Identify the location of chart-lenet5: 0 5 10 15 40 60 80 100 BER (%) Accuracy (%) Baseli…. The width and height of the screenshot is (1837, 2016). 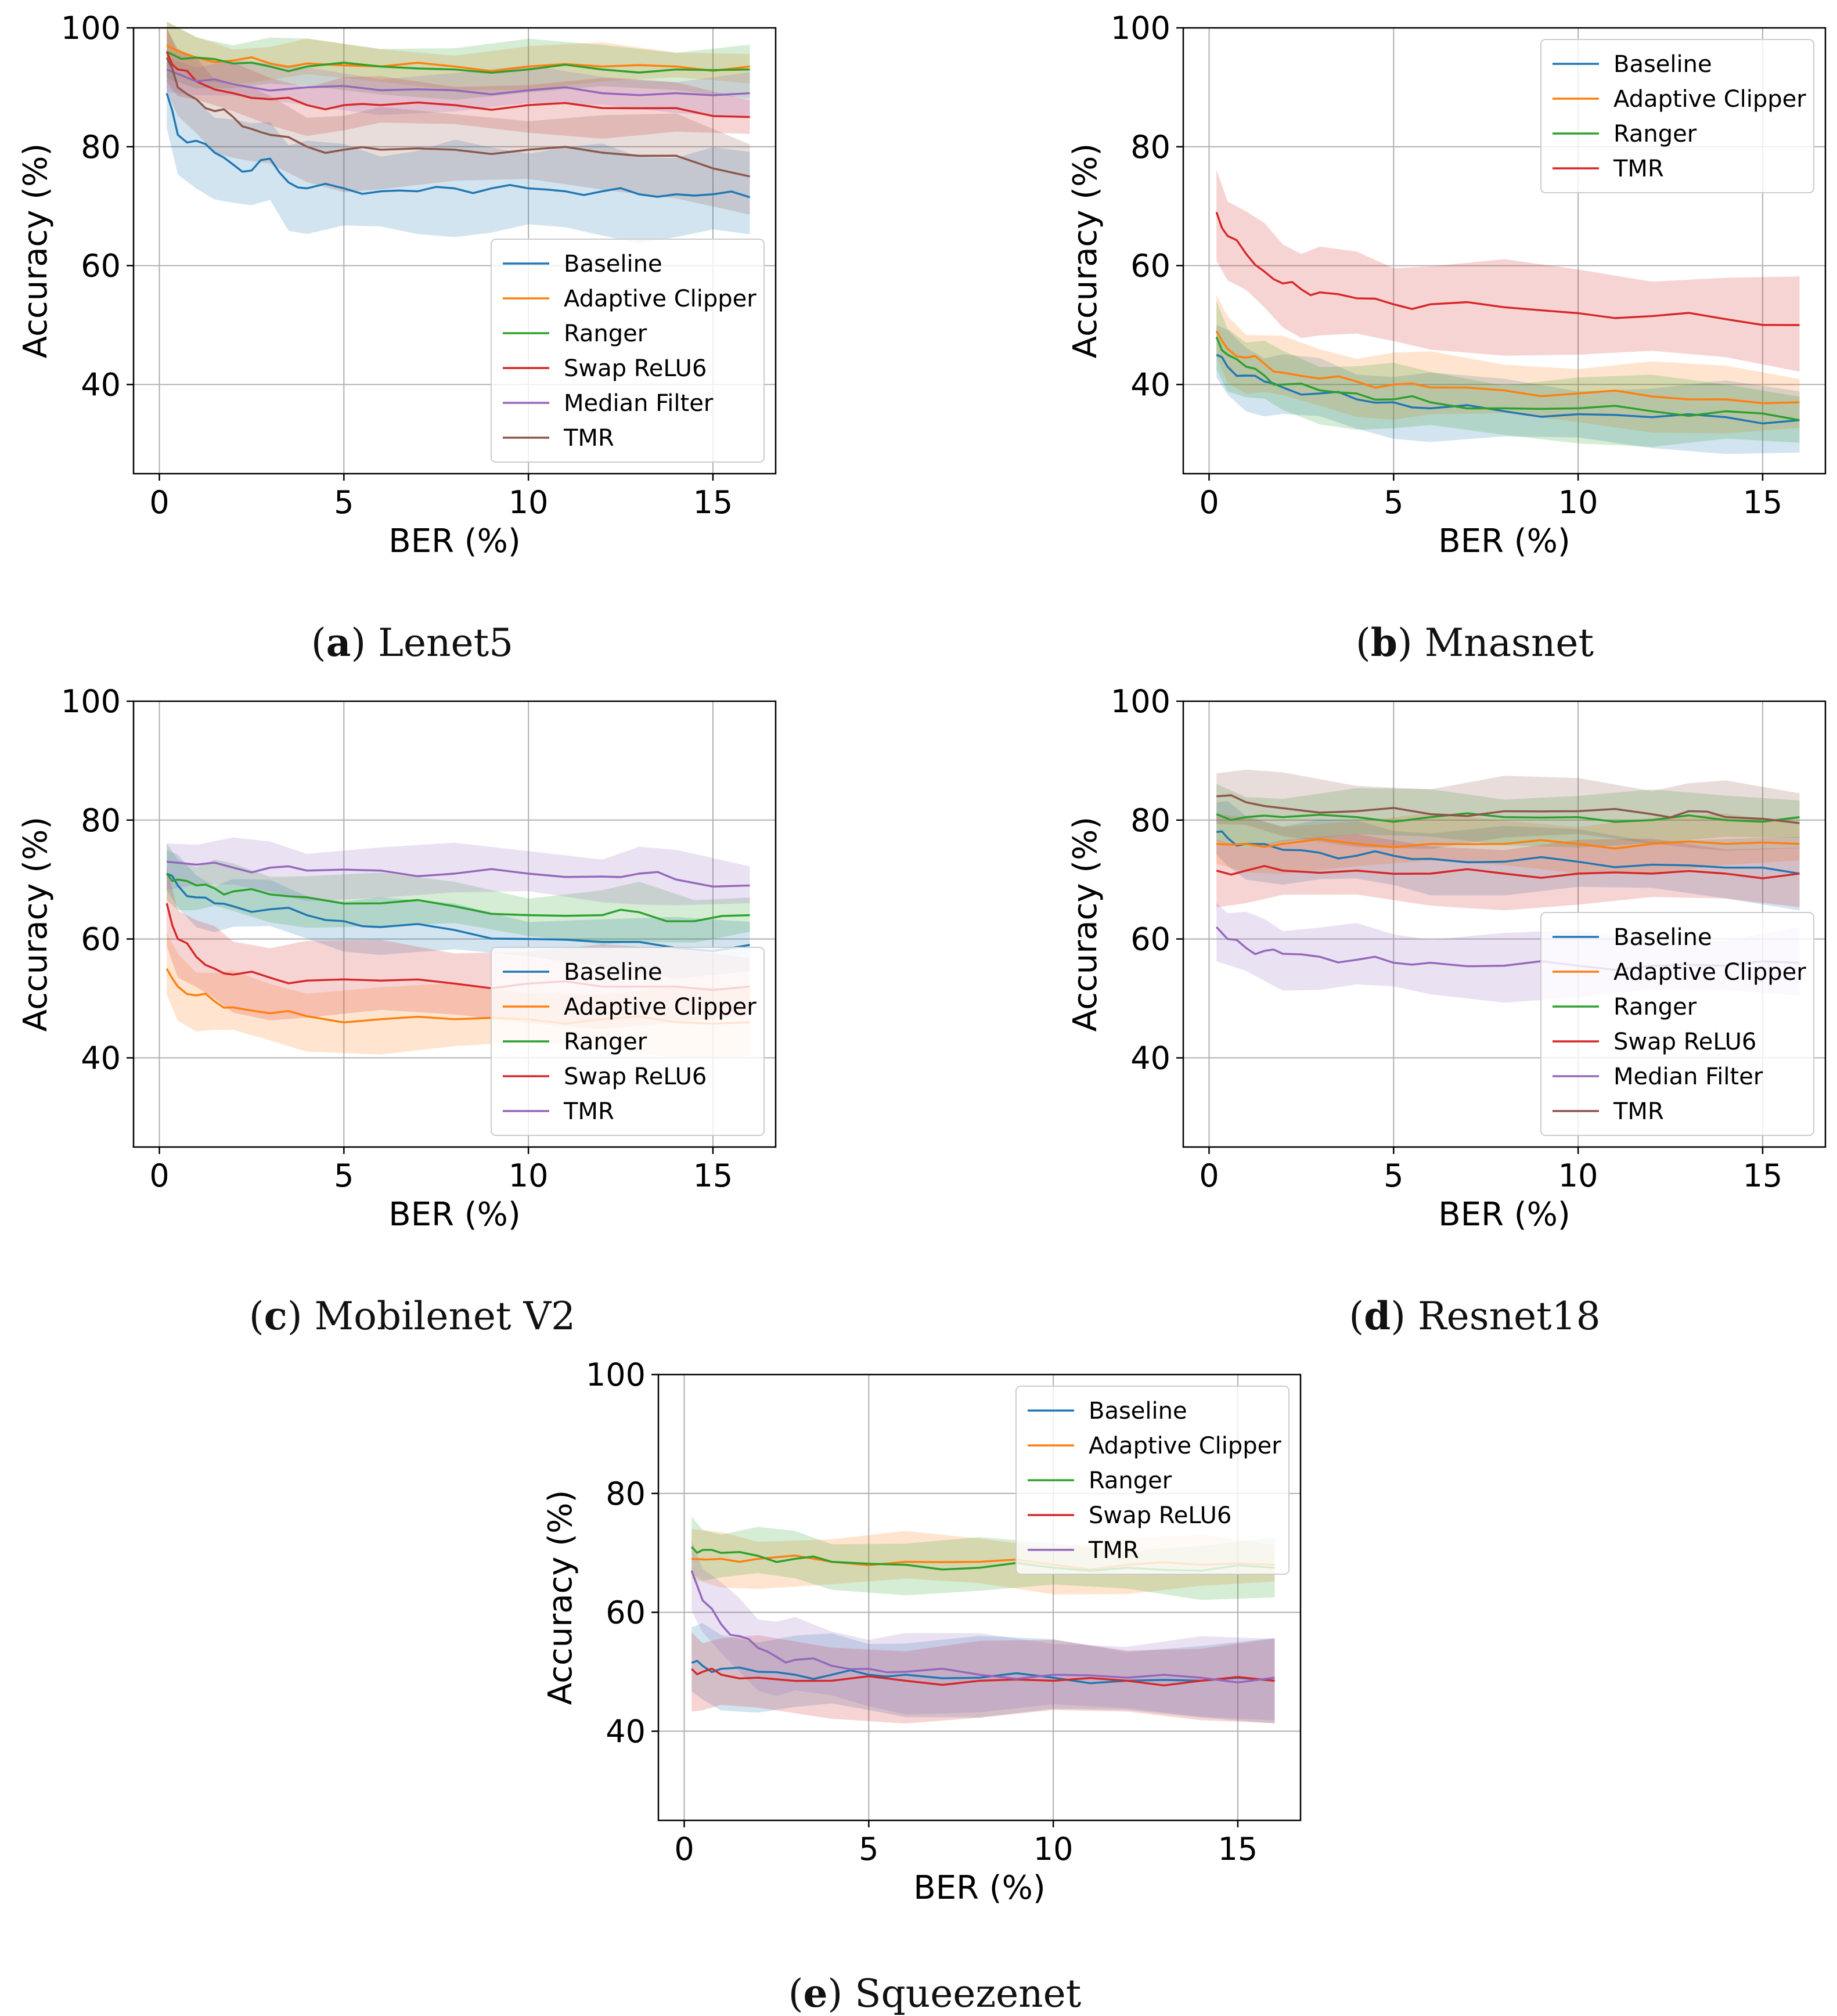
(397, 285).